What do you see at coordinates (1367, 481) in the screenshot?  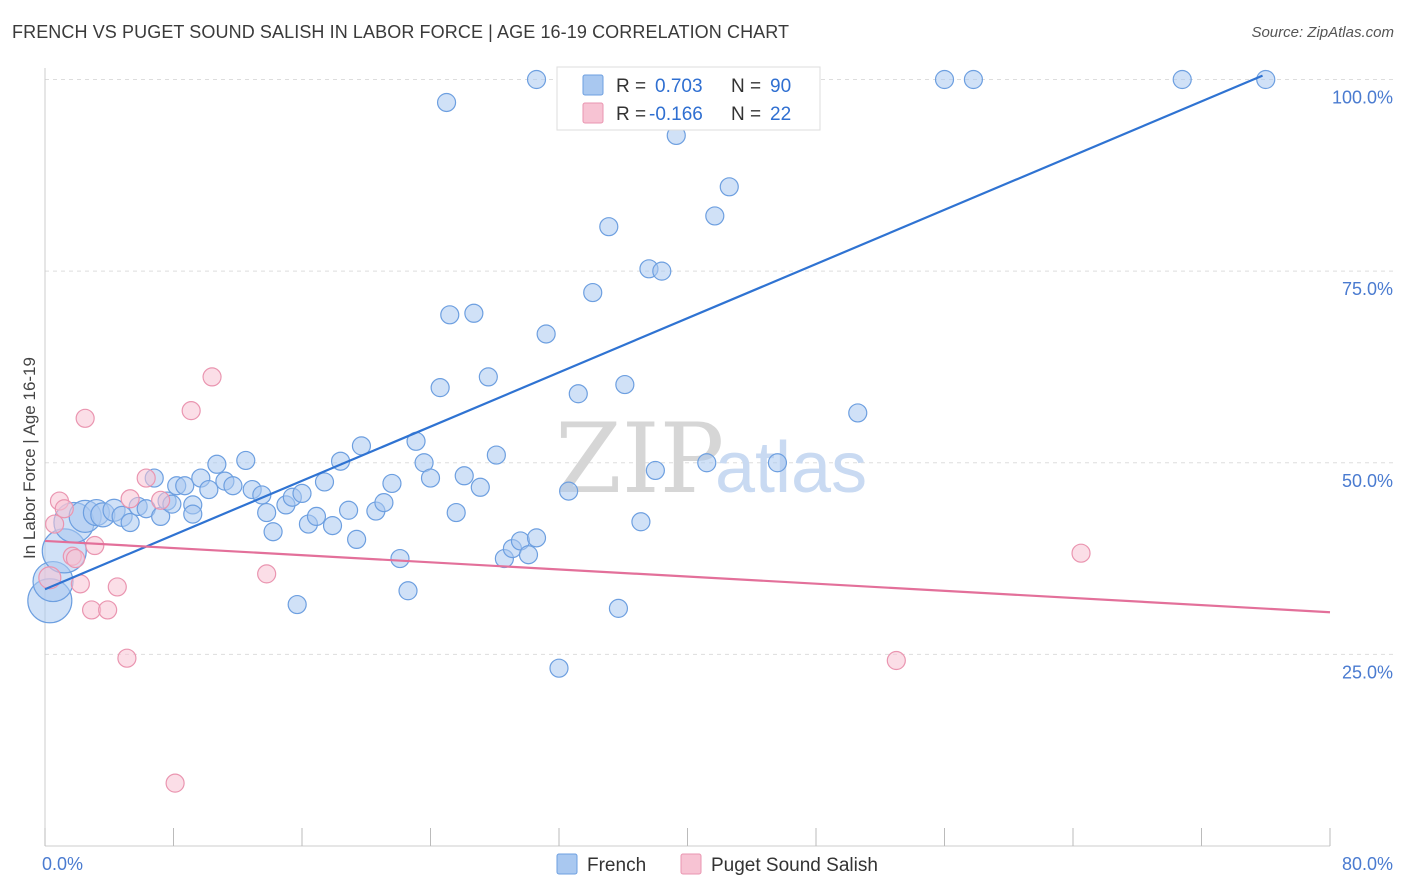 I see `y-tick-label: 50.0%` at bounding box center [1367, 481].